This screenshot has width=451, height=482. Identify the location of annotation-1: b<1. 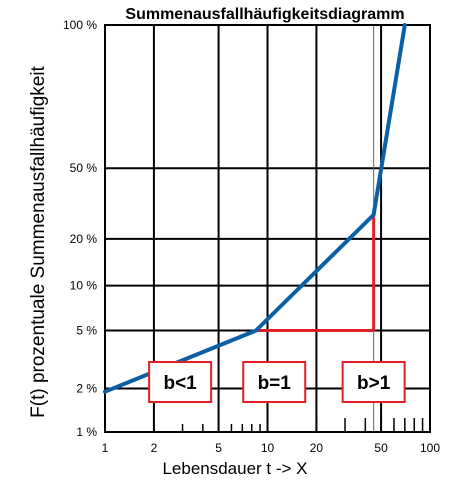
(180, 382).